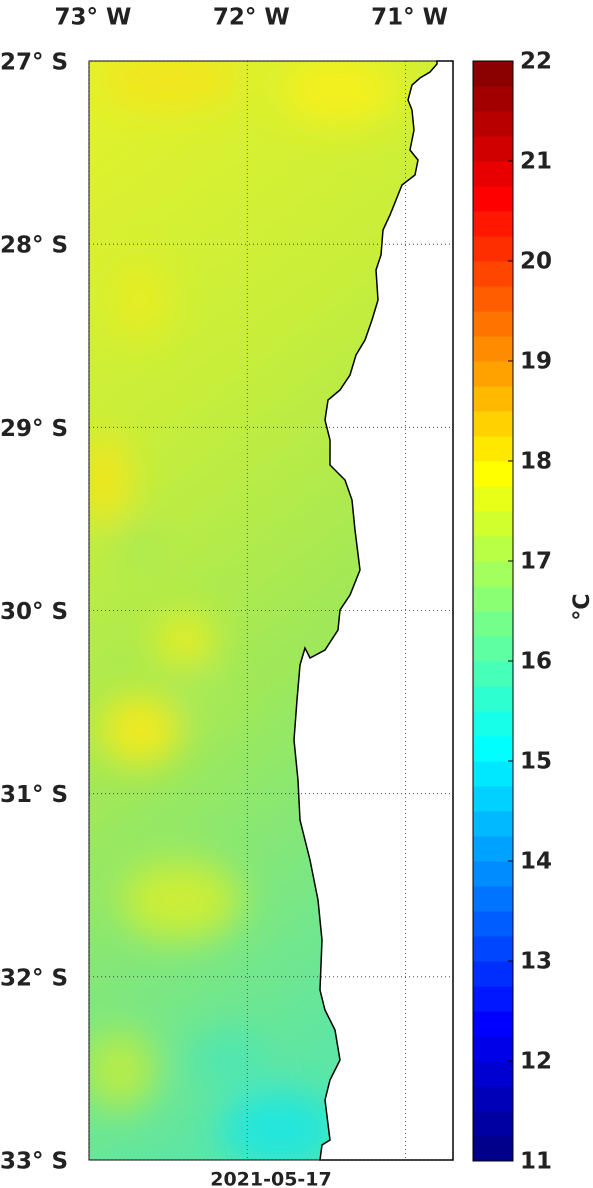  What do you see at coordinates (251, 18) in the screenshot?
I see `lon-tick-label: 72° W` at bounding box center [251, 18].